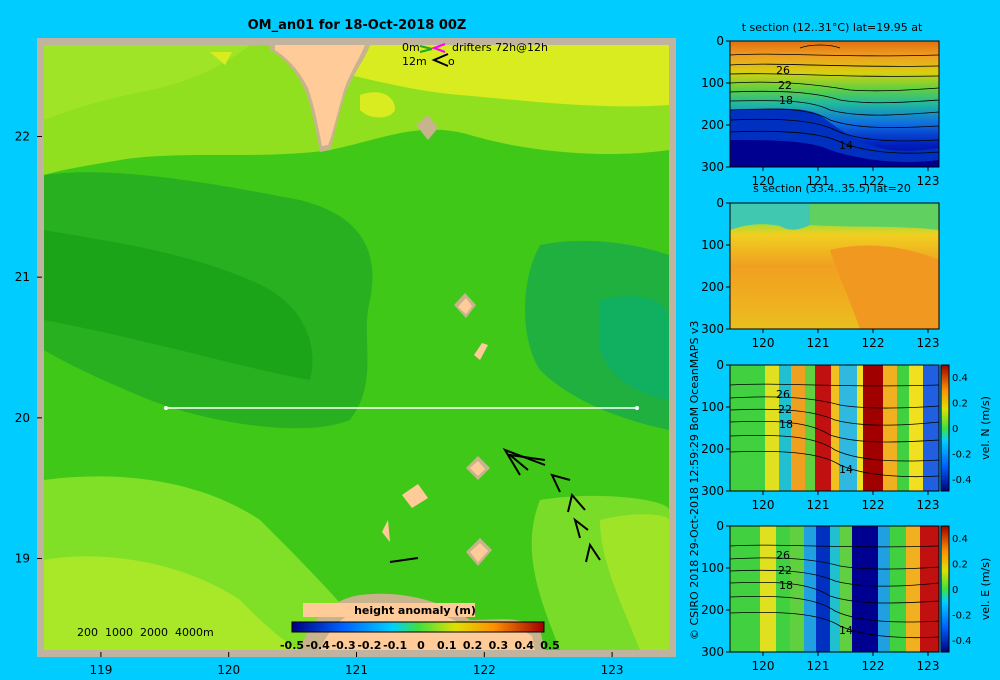 The height and width of the screenshot is (680, 1000). I want to click on panel-salinity: s section (33.4..35.5) lat=20, so click(834, 256).